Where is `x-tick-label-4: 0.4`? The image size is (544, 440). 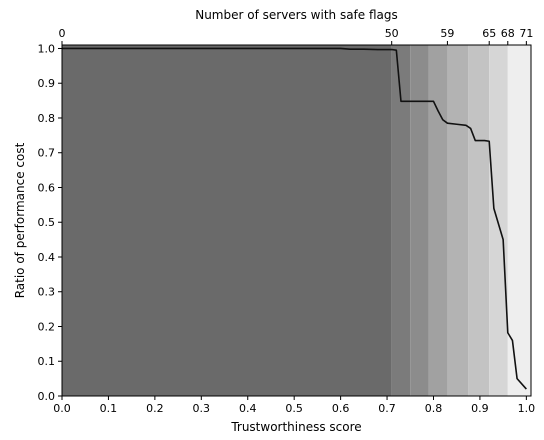 x-tick-label-4: 0.4 is located at coordinates (248, 408).